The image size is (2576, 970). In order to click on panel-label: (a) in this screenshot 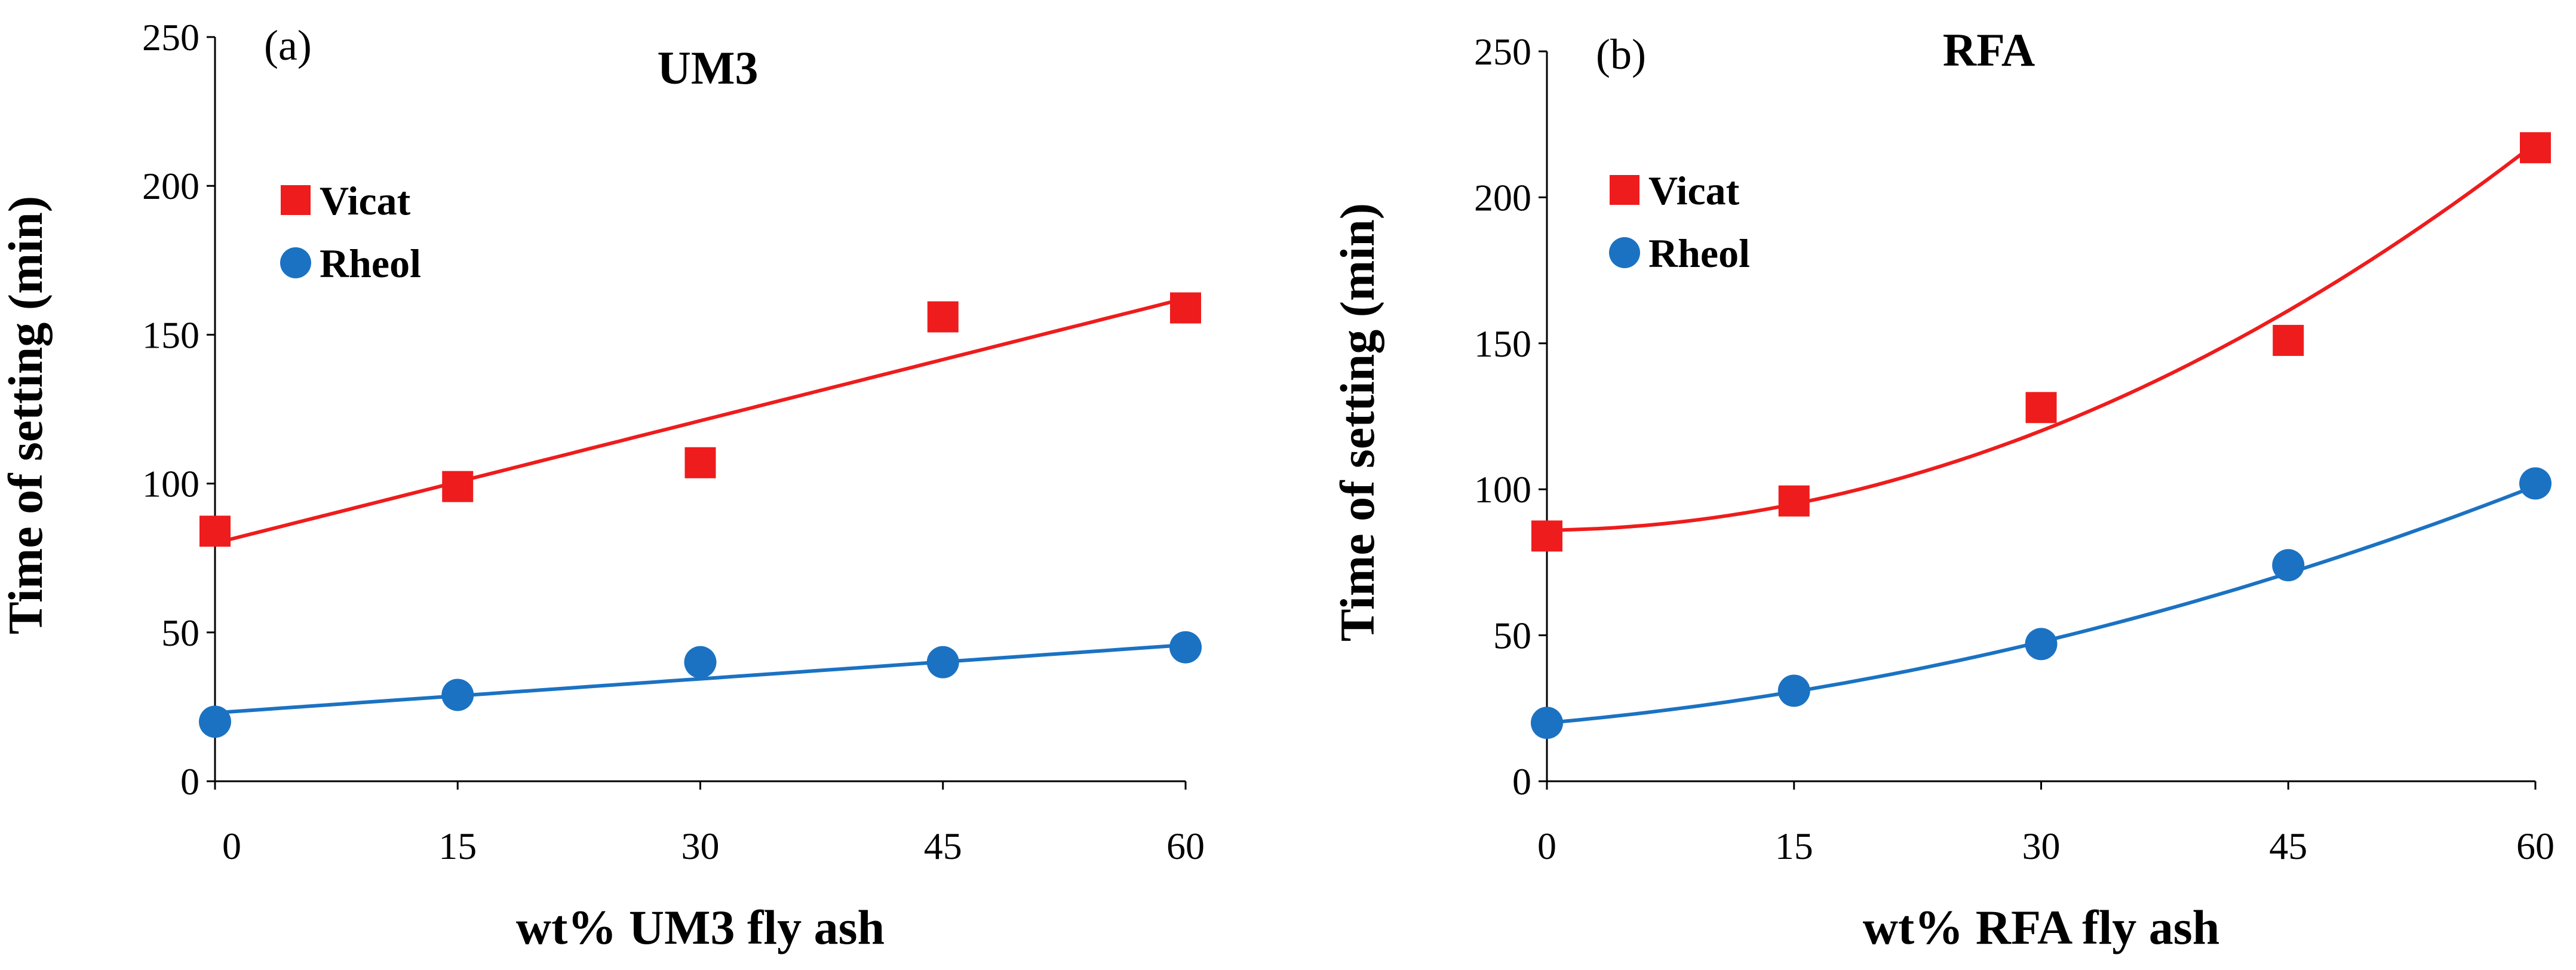, I will do `click(288, 45)`.